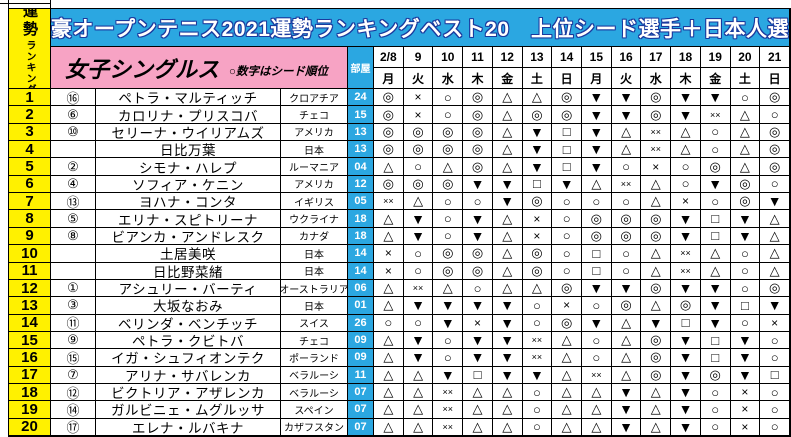 The width and height of the screenshot is (791, 437). I want to click on rank-cell: 11, so click(30, 271).